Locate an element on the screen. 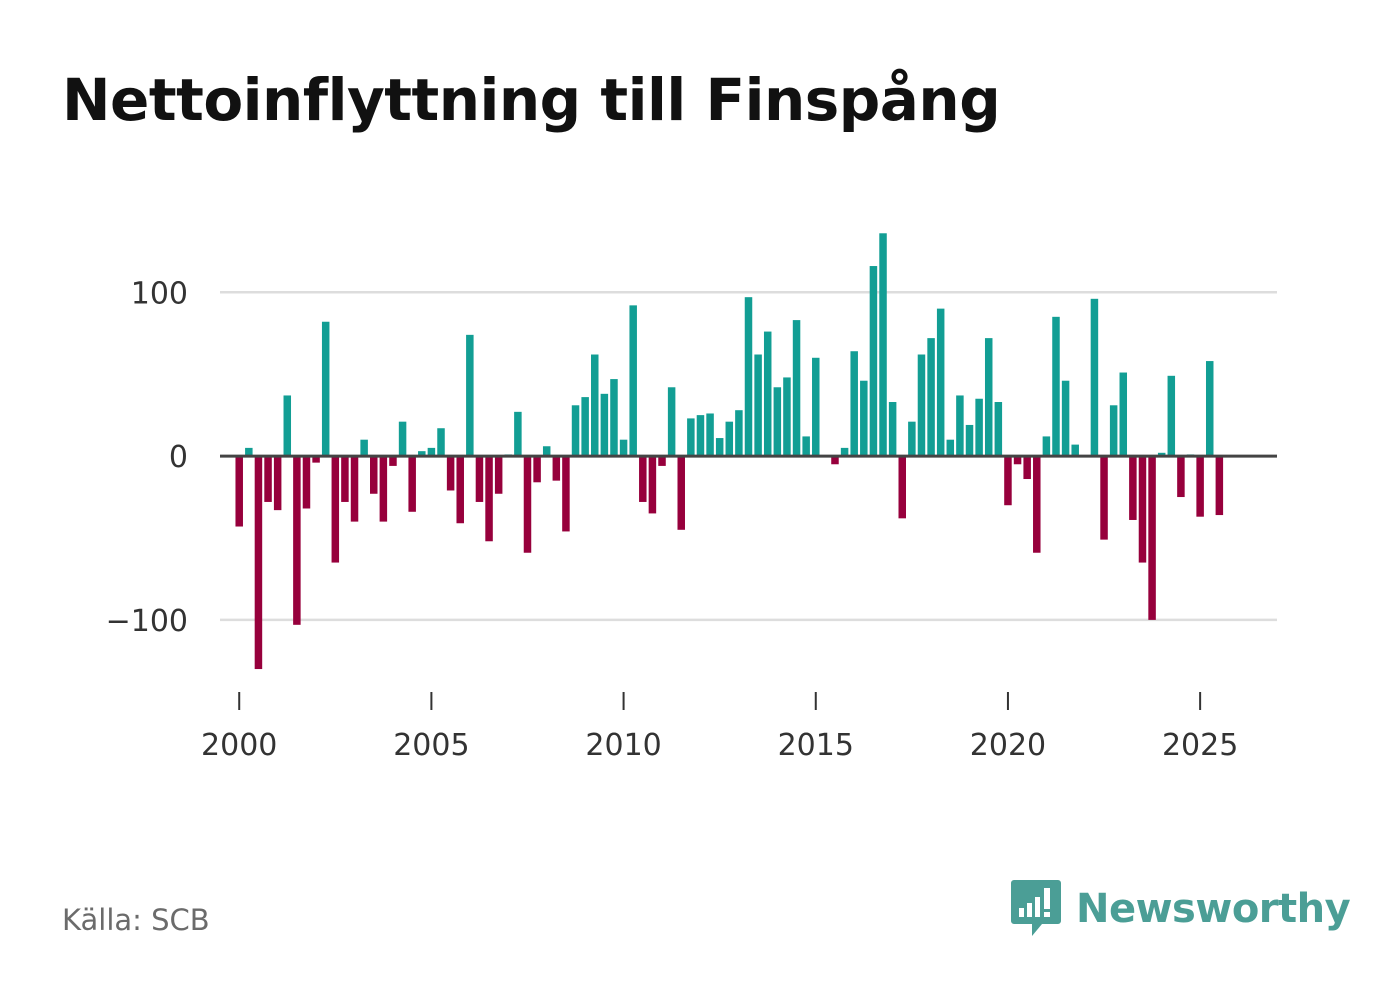 This screenshot has width=1382, height=999. newsworthy-logo: Newsworthy is located at coordinates (1180, 909).